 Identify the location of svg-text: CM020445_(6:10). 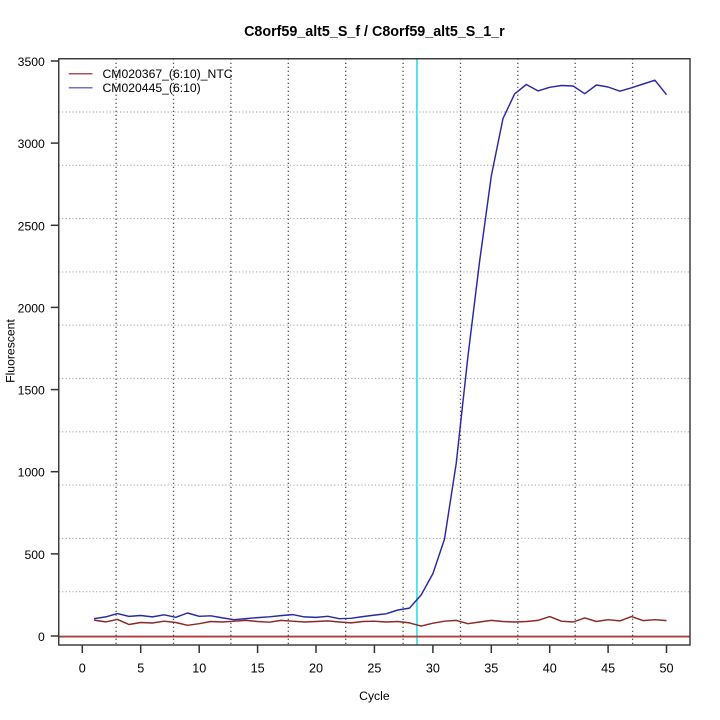
(152, 88).